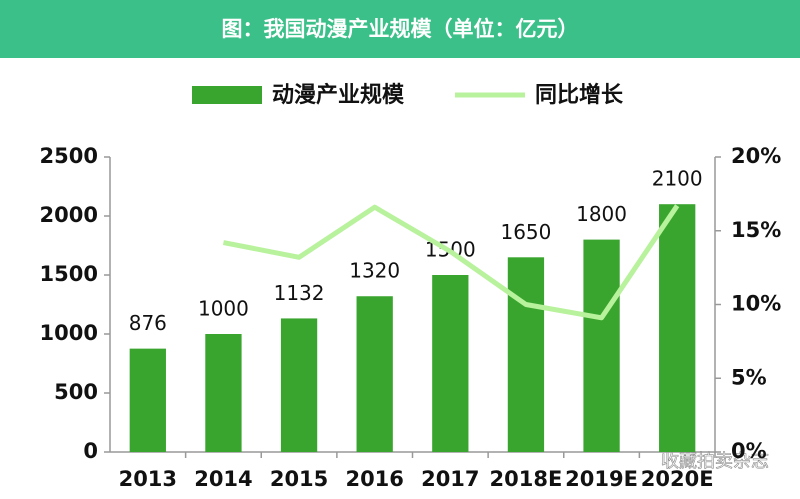 The width and height of the screenshot is (800, 499). What do you see at coordinates (579, 95) in the screenshot?
I see `legend-label: 同比增长` at bounding box center [579, 95].